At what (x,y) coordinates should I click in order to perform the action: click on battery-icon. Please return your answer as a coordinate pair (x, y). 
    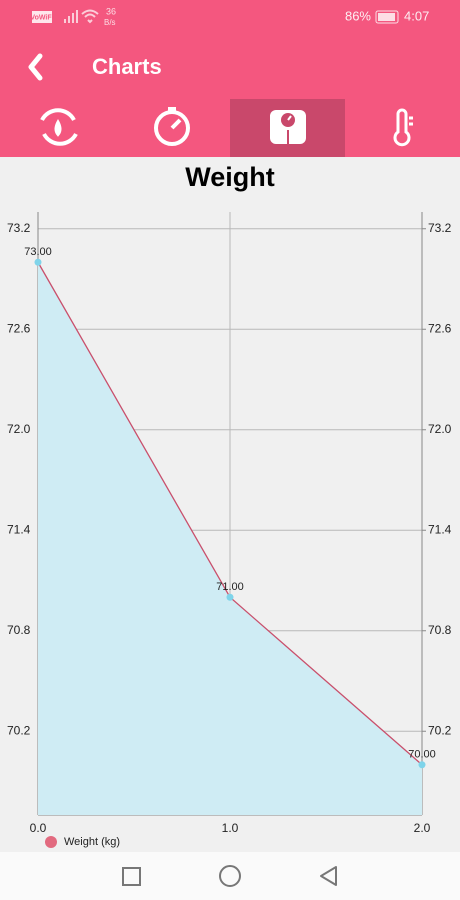
    Looking at the image, I should click on (387, 17).